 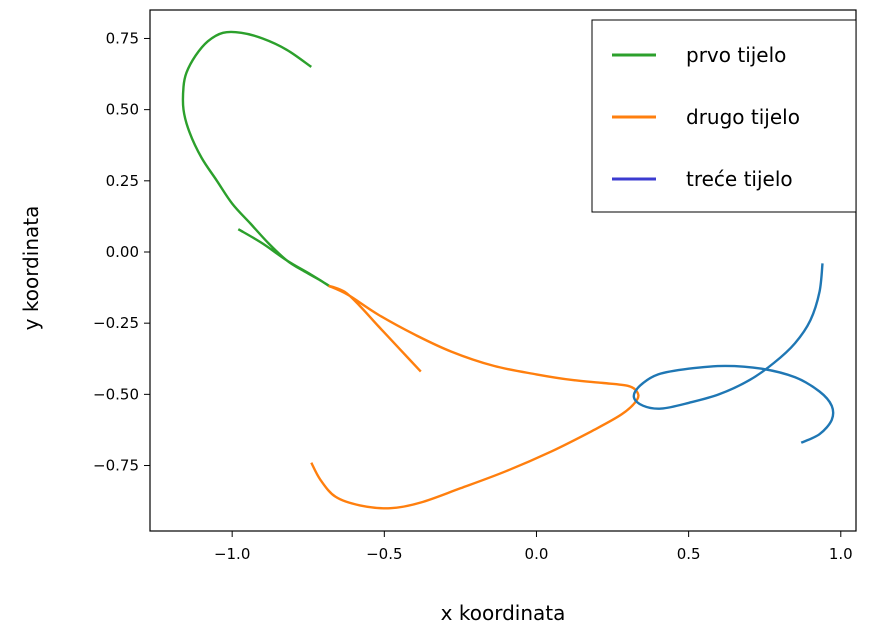 I want to click on y-tick-label: 0.00, so click(x=122, y=252).